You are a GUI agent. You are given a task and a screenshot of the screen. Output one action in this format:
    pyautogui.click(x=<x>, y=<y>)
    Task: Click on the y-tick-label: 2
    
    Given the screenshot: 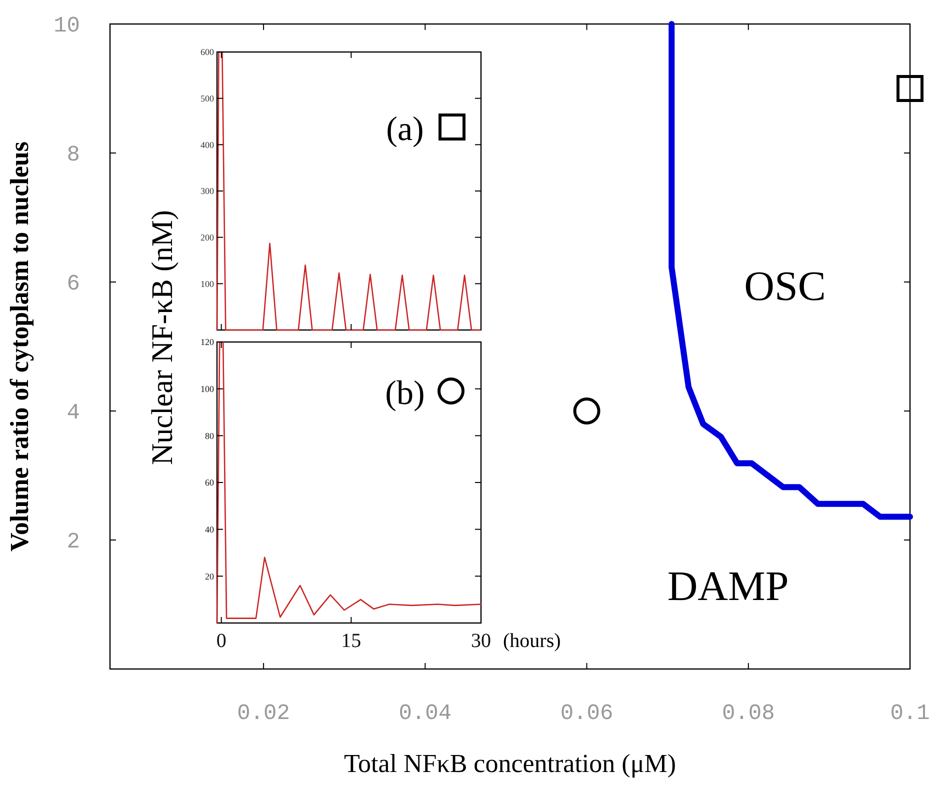 What is the action you would take?
    pyautogui.click(x=73, y=542)
    